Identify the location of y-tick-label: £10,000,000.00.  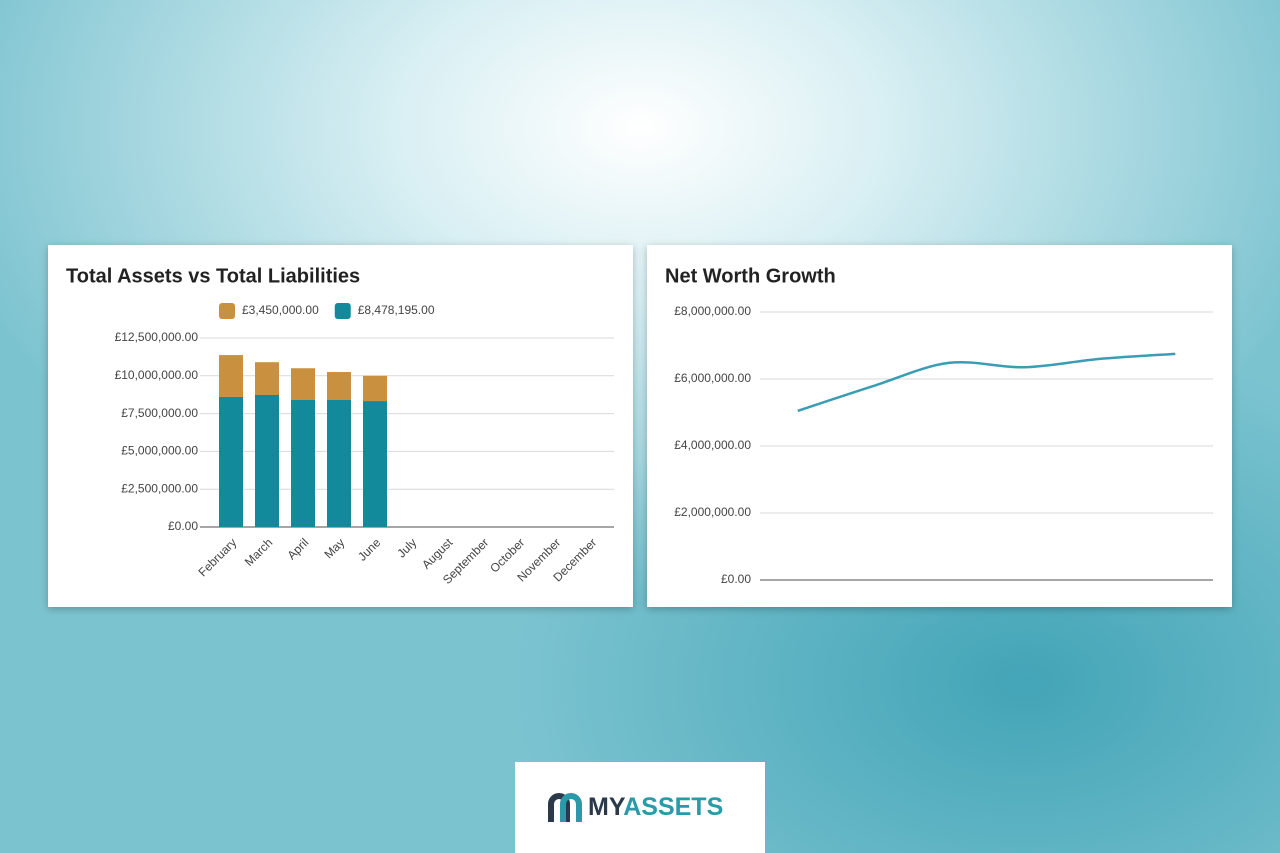
(157, 375).